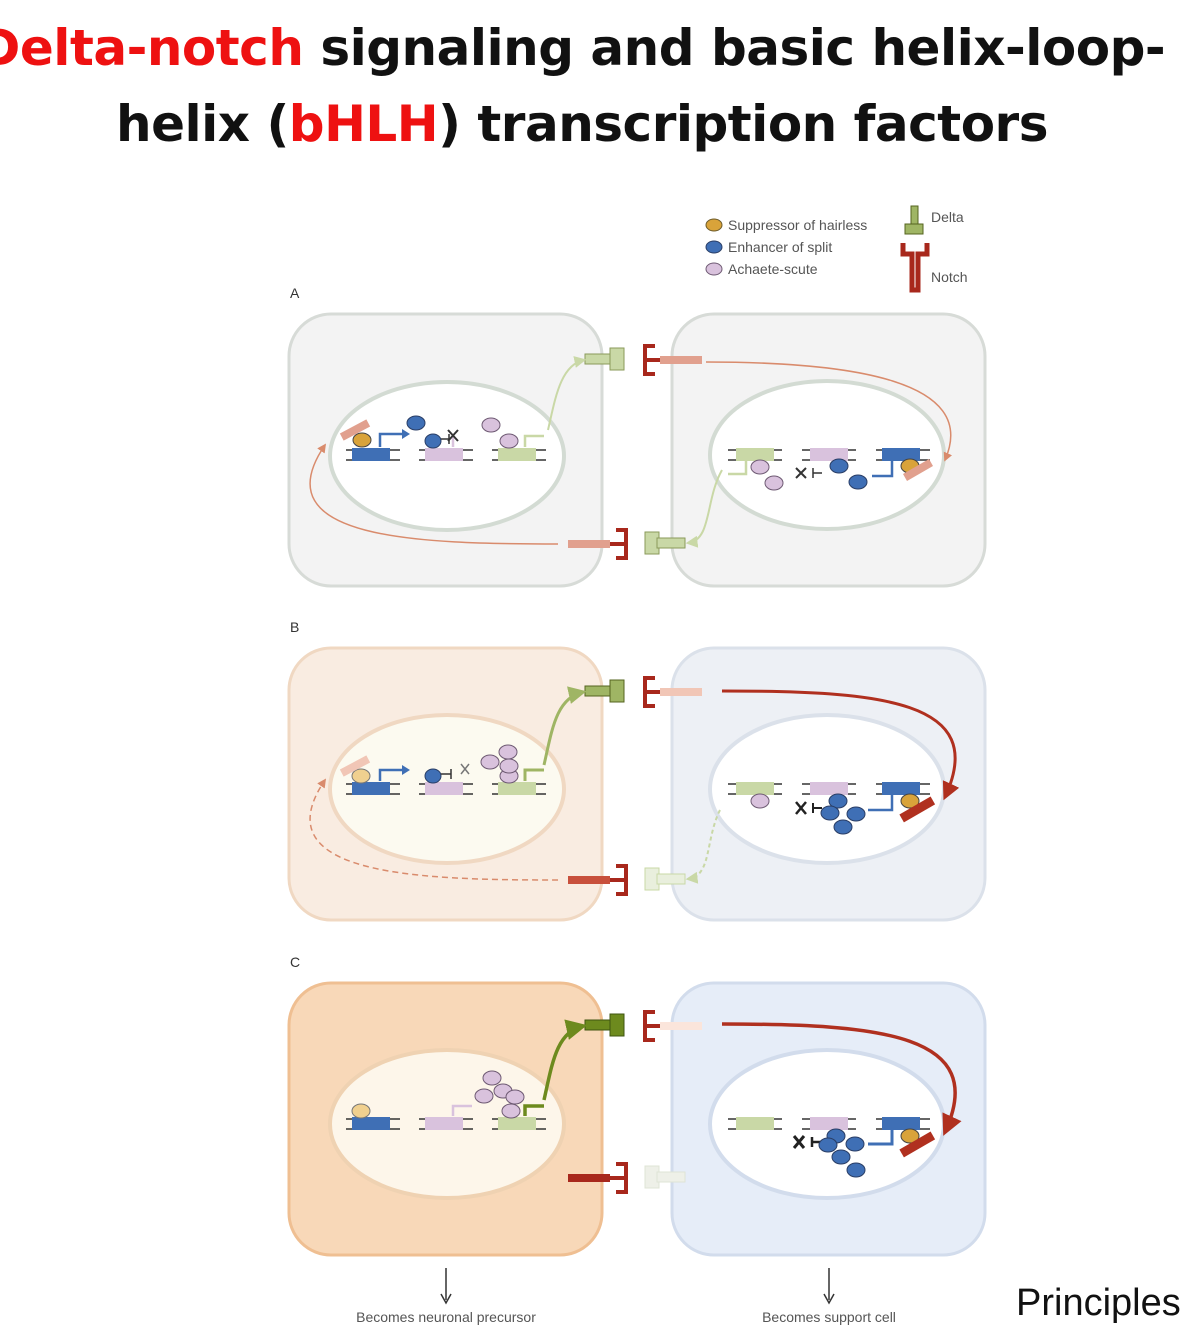  I want to click on arrow-a-notch-signal-left, so click(434, 494).